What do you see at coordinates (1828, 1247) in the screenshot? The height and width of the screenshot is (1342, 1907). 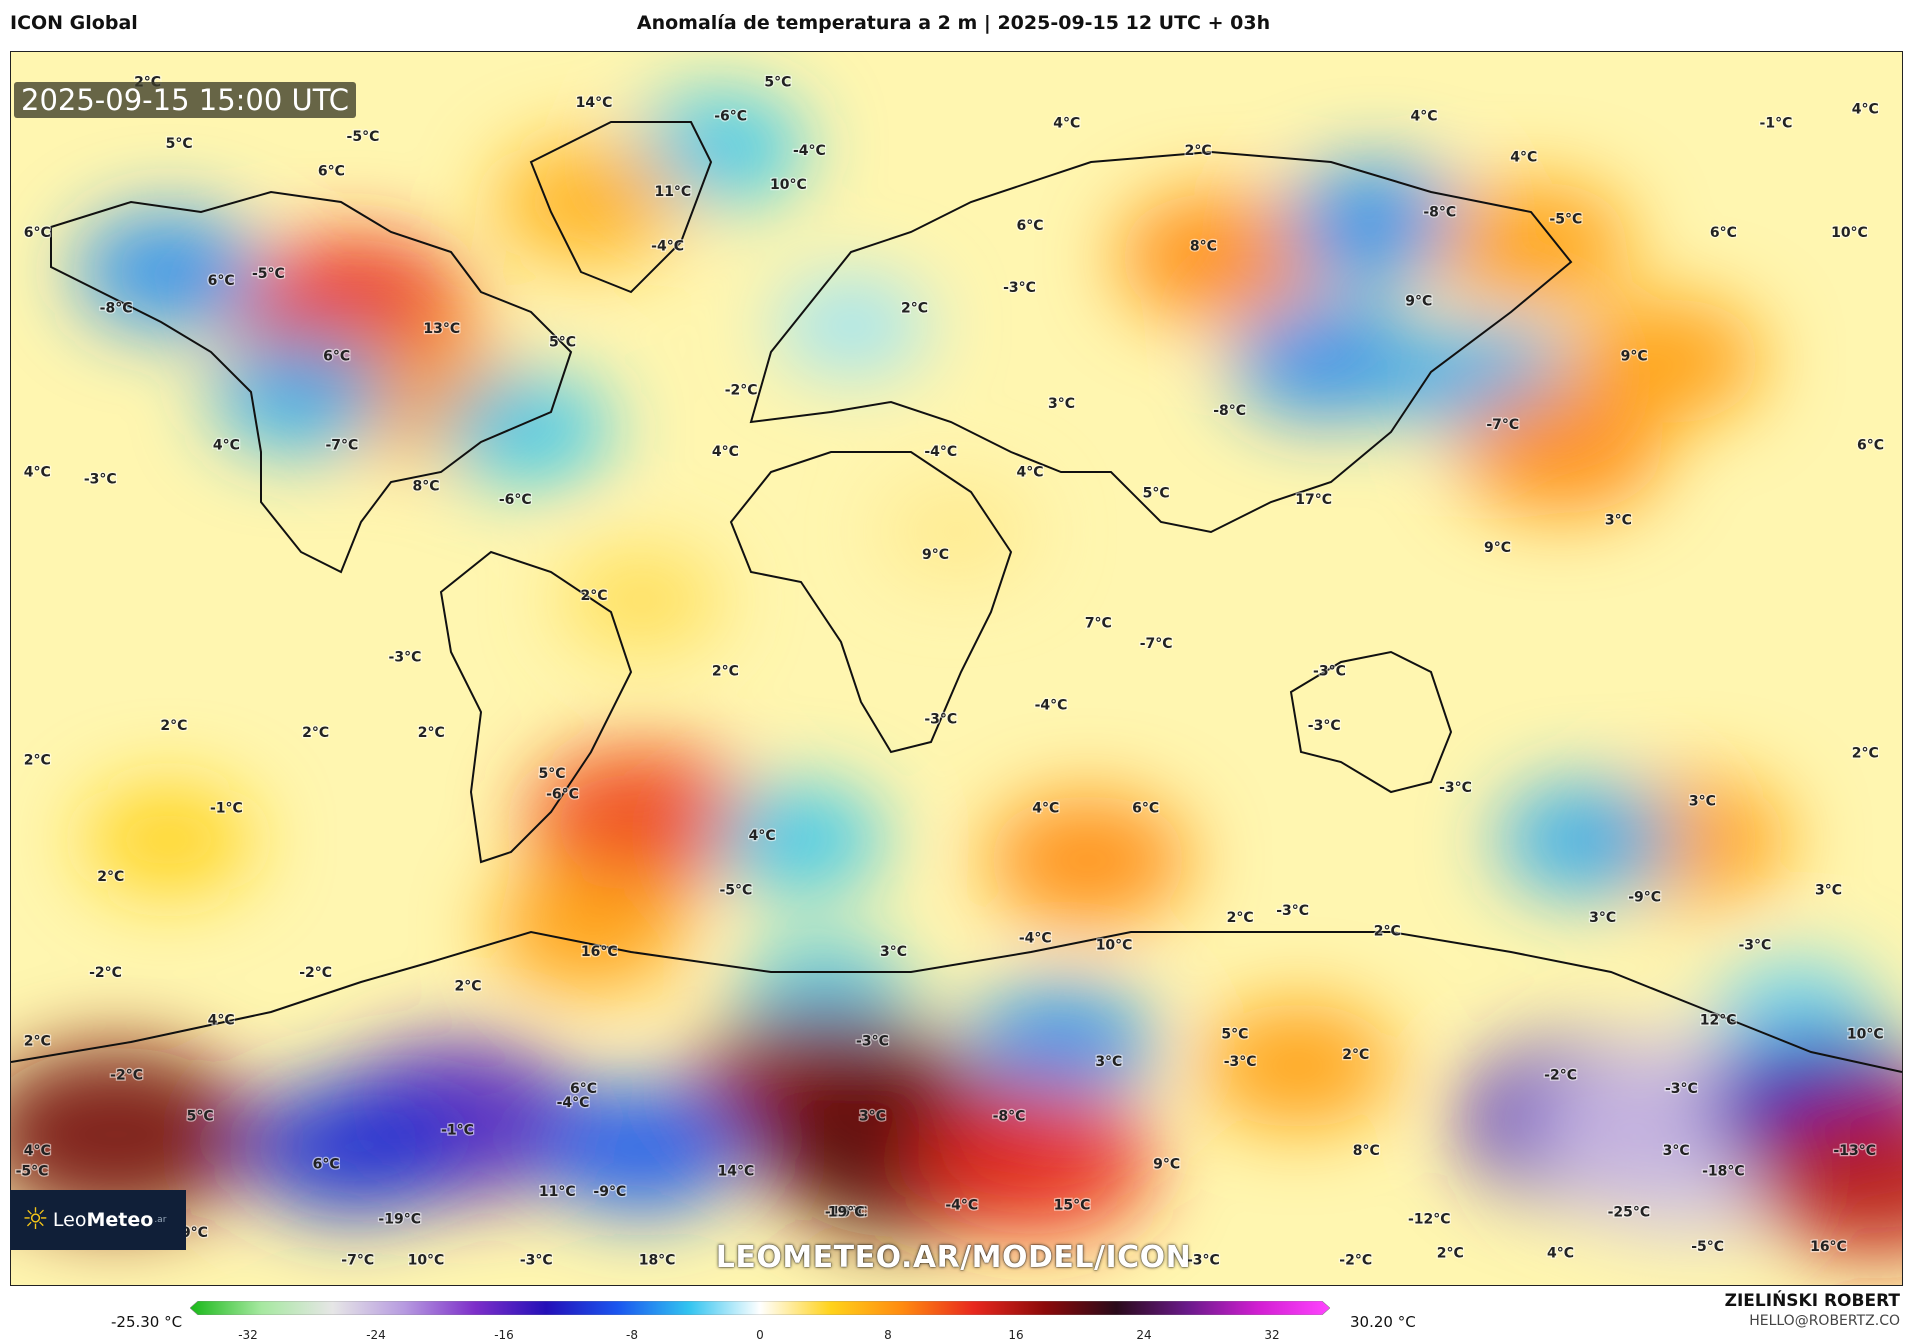 I see `temperature-label: 16°C` at bounding box center [1828, 1247].